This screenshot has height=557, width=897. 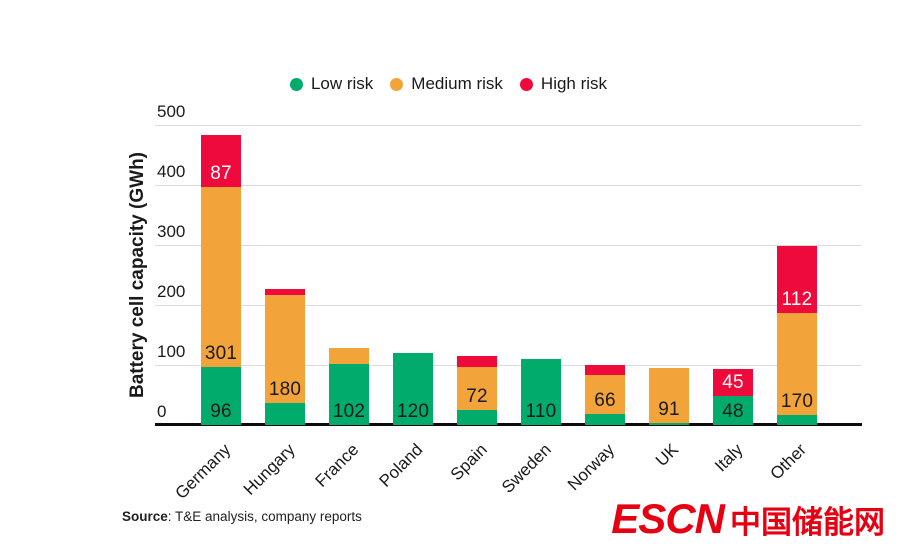 I want to click on y-tick-label-200: 200, so click(x=171, y=291).